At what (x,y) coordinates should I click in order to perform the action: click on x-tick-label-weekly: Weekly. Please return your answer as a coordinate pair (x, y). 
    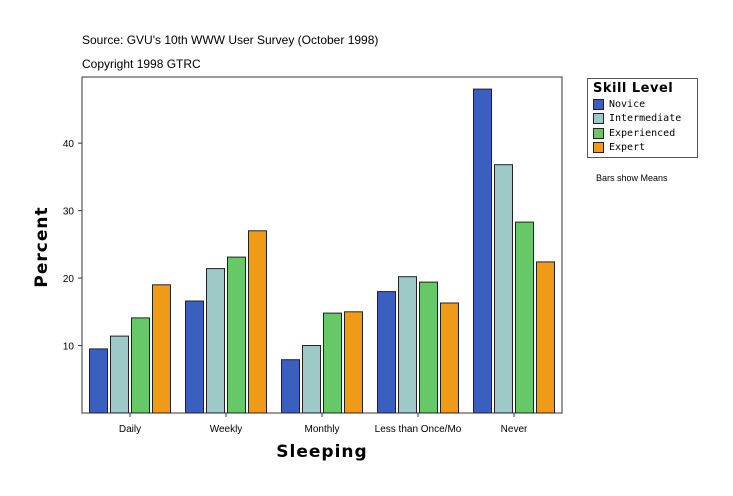
    Looking at the image, I should click on (226, 429).